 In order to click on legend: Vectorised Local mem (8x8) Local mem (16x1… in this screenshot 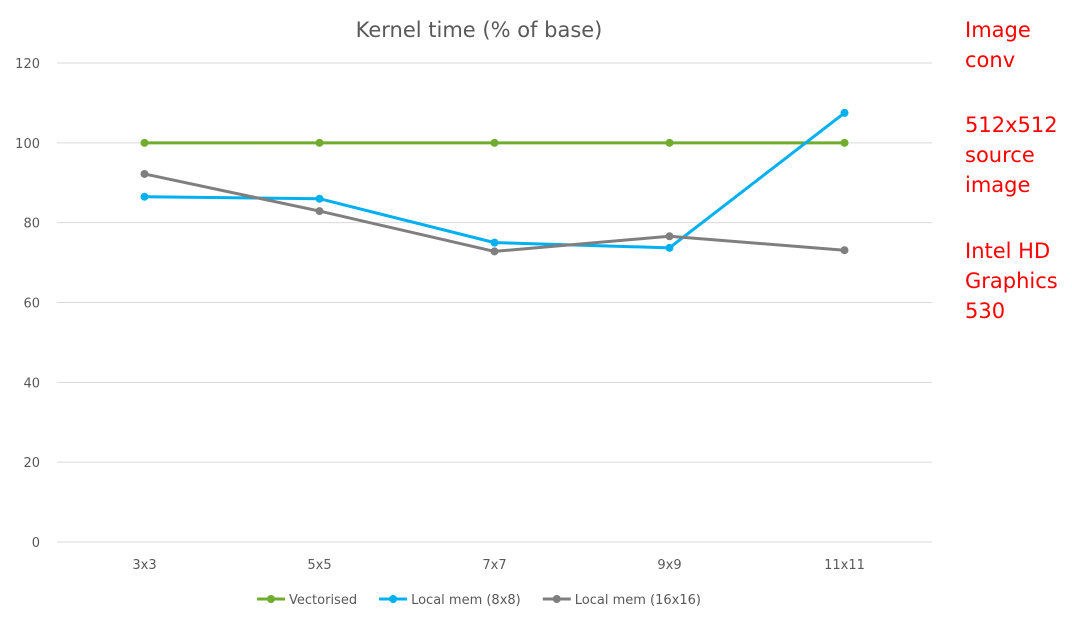, I will do `click(479, 600)`.